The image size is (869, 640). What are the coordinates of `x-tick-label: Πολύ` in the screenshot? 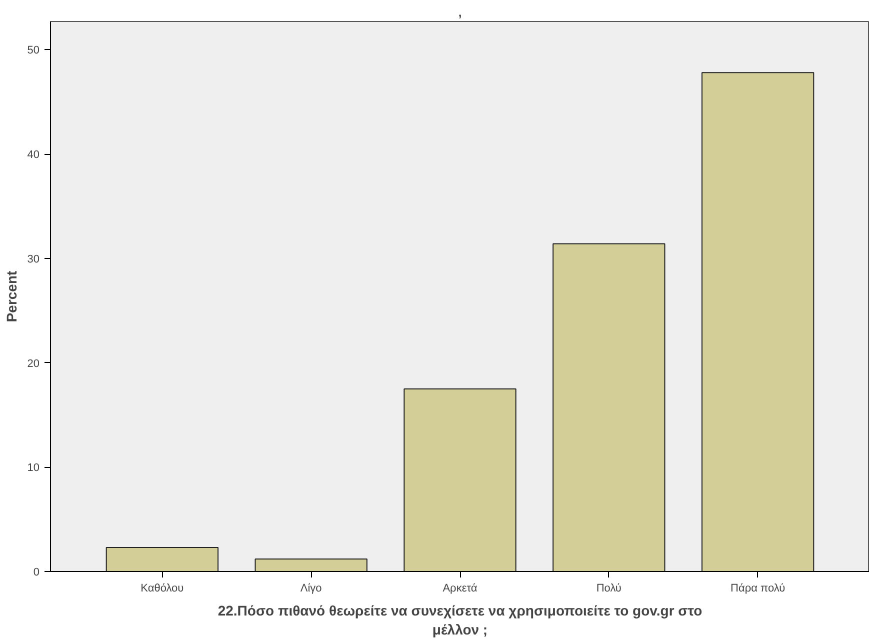 It's located at (609, 588).